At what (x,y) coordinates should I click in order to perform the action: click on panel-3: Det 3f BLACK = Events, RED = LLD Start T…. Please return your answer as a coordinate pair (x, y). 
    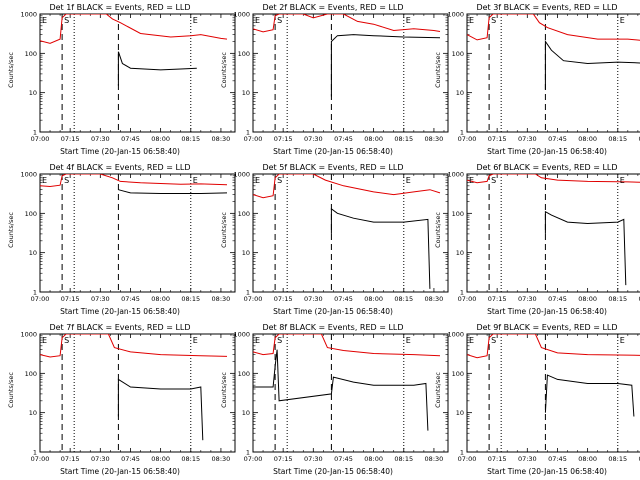
    Looking at the image, I should click on (537, 79).